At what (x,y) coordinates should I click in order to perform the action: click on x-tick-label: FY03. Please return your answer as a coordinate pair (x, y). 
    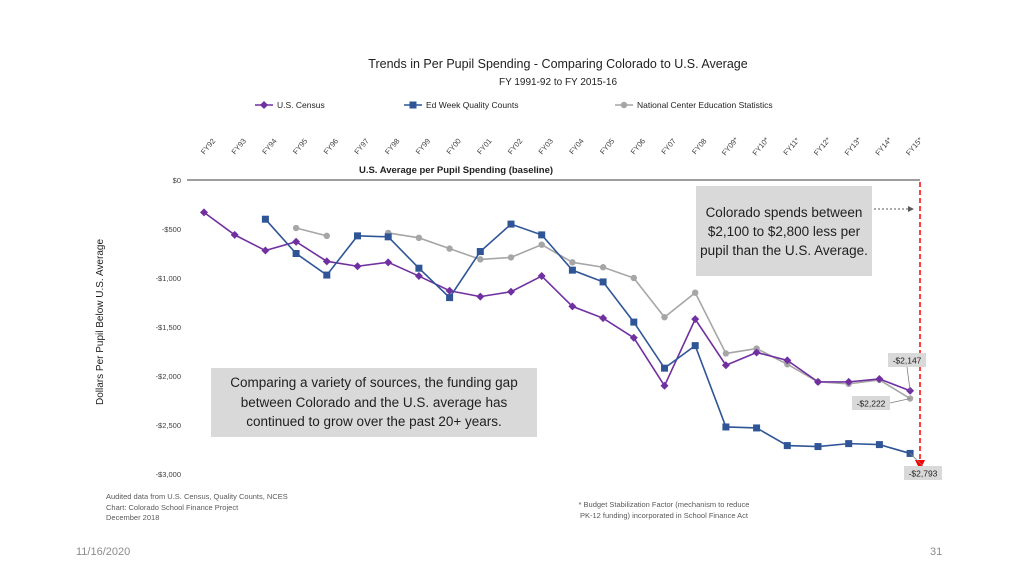
    Looking at the image, I should click on (546, 147).